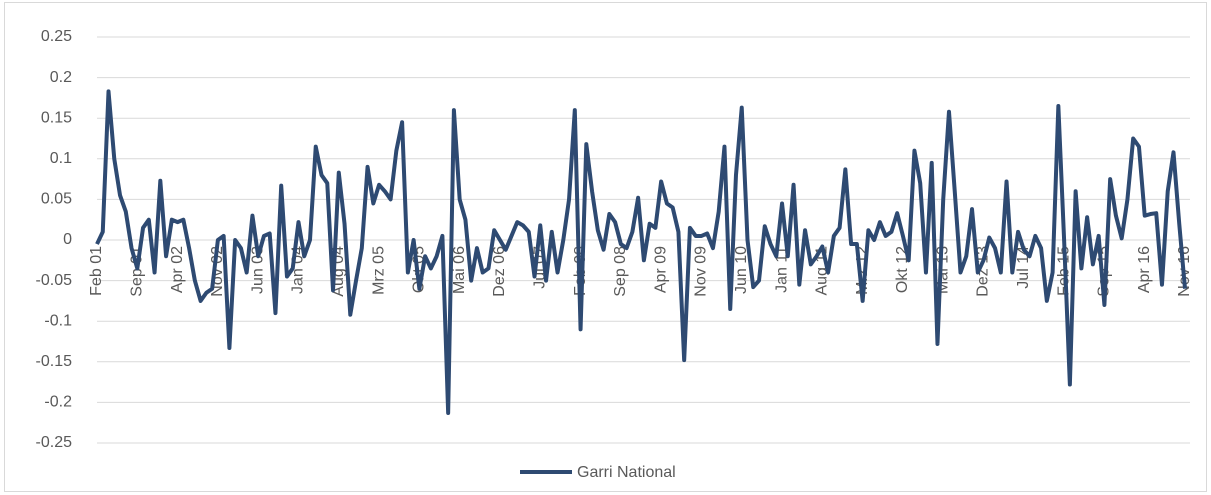 This screenshot has width=1211, height=495. I want to click on legend-label: Garri National, so click(626, 472).